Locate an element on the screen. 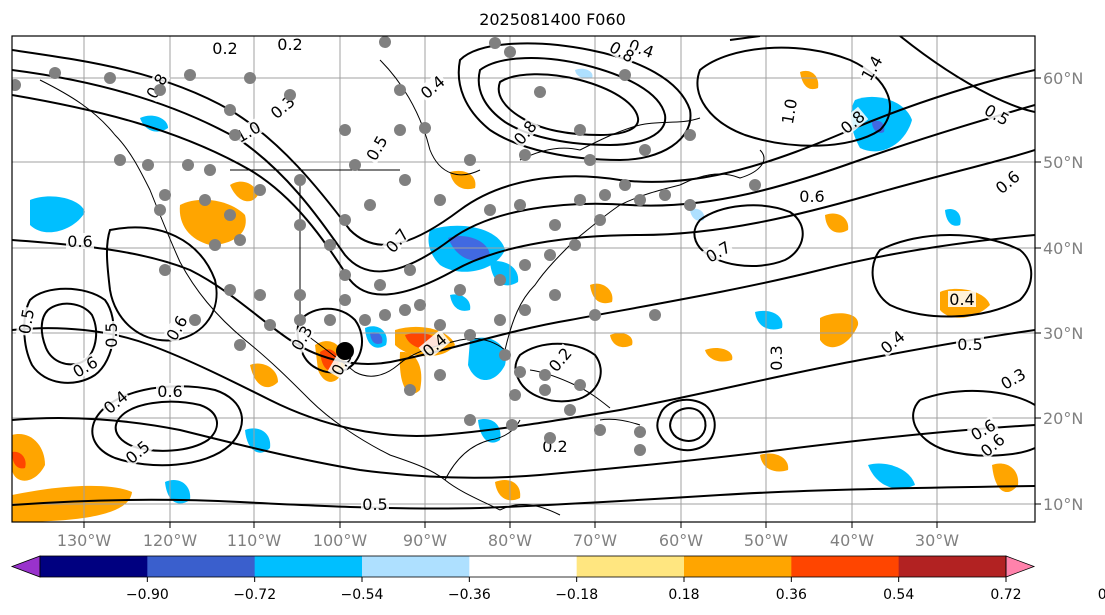 The width and height of the screenshot is (1105, 615). contour-label: 0.6 is located at coordinates (169, 391).